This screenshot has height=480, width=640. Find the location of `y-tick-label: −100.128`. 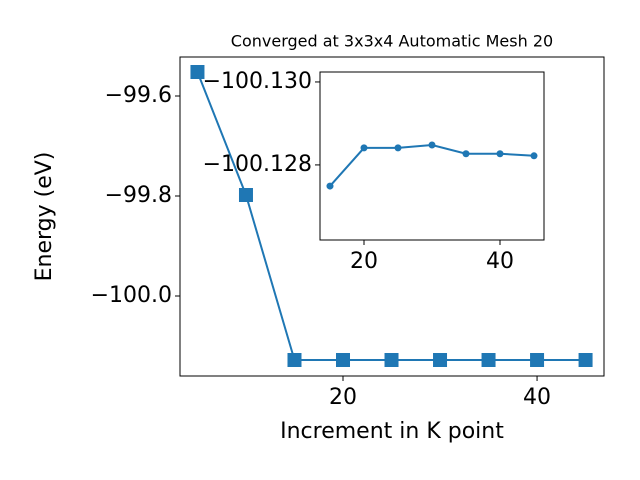

y-tick-label: −100.128 is located at coordinates (257, 164).